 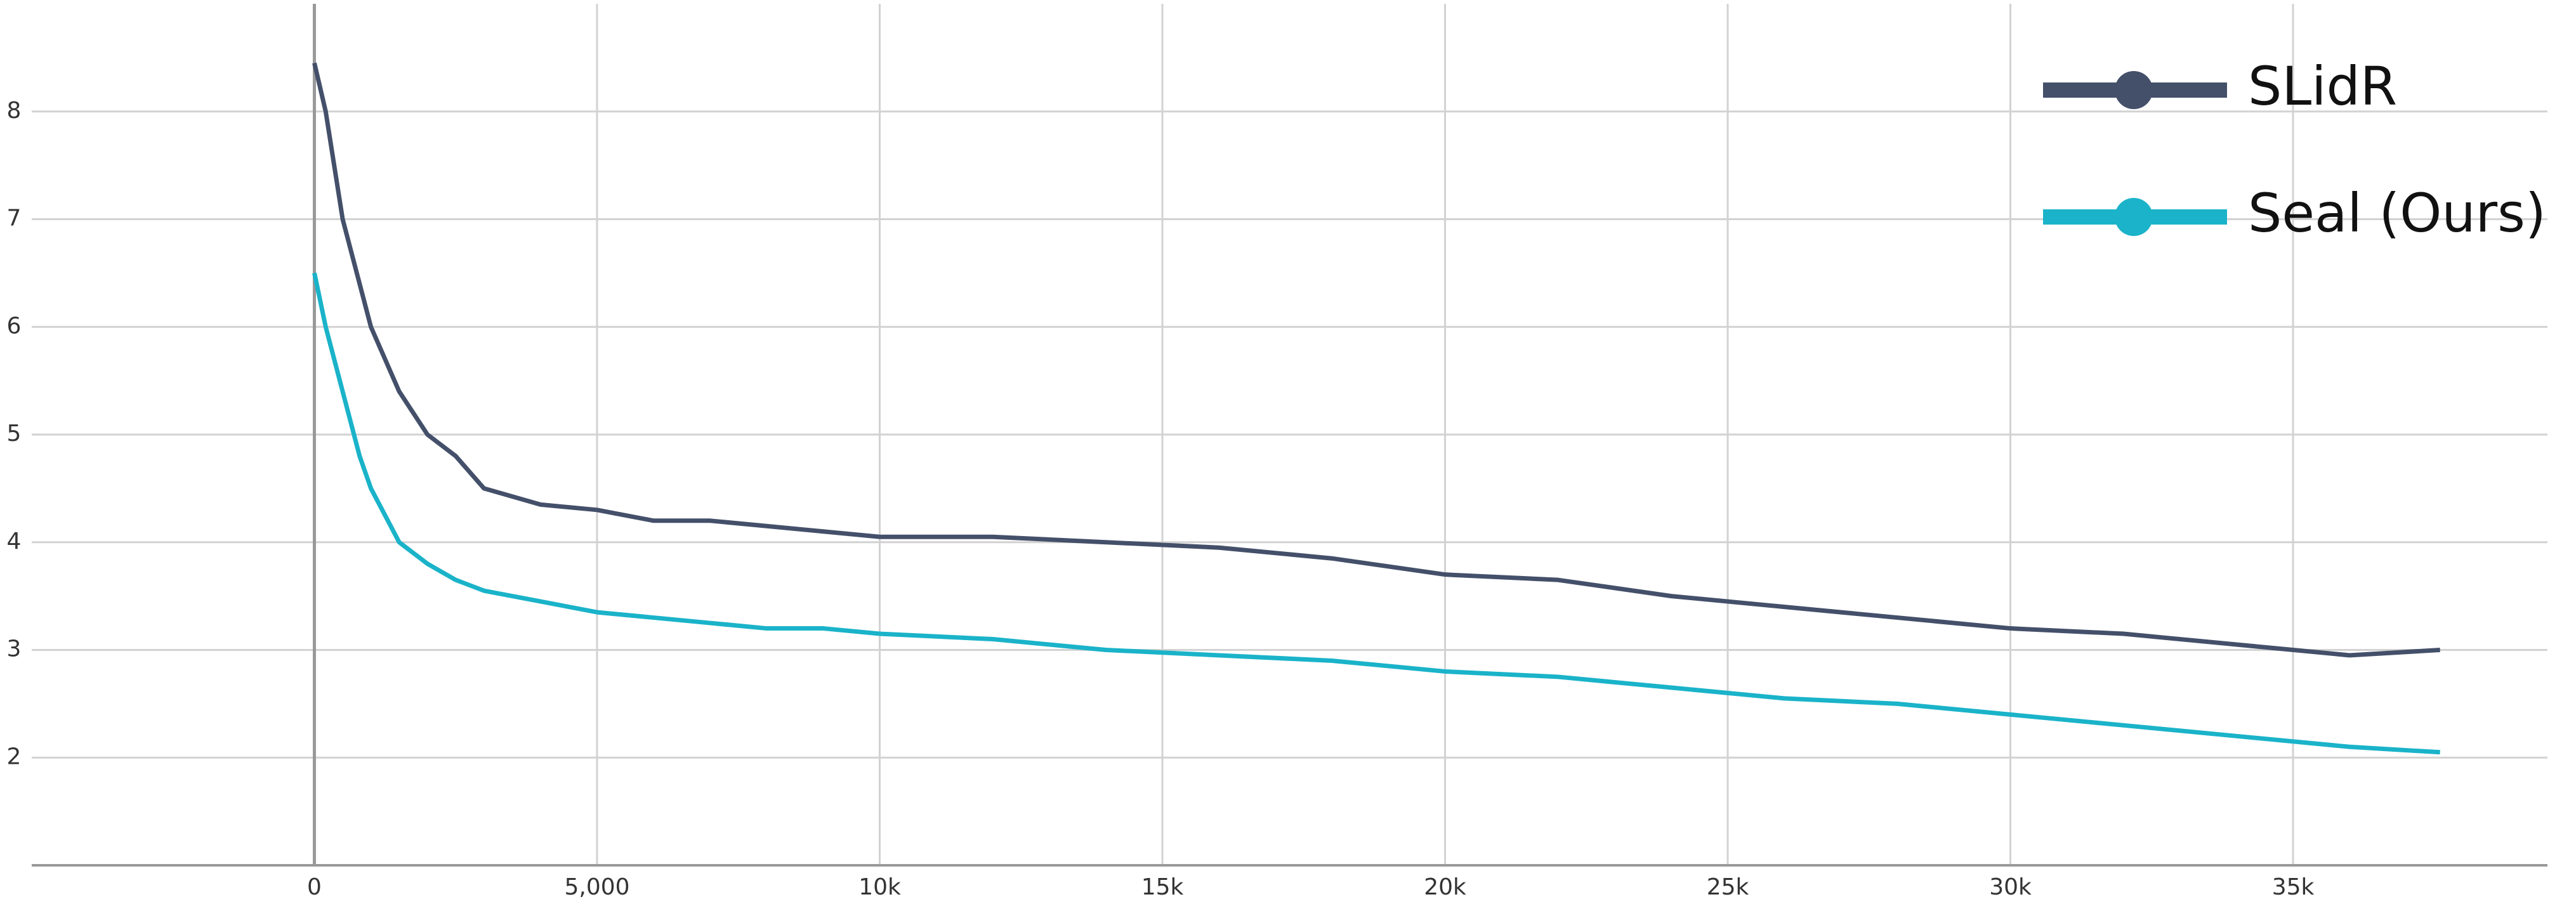 What do you see at coordinates (14, 219) in the screenshot?
I see `y-tick-label: 7` at bounding box center [14, 219].